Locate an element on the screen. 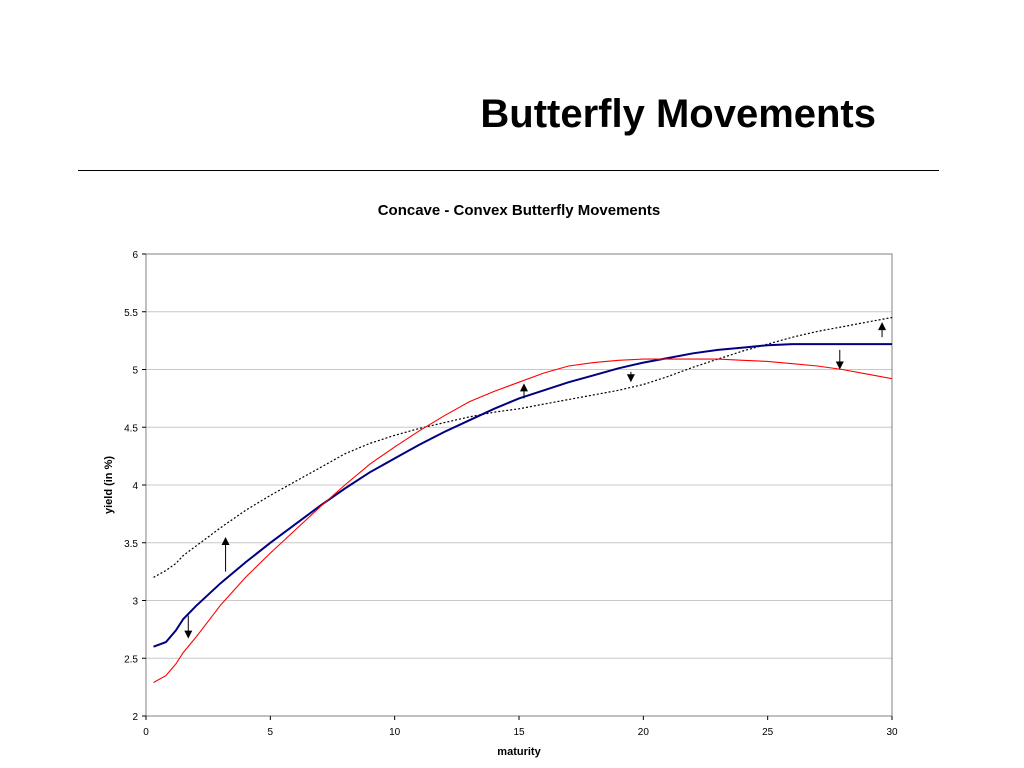  x-tick-label: 30 is located at coordinates (892, 732).